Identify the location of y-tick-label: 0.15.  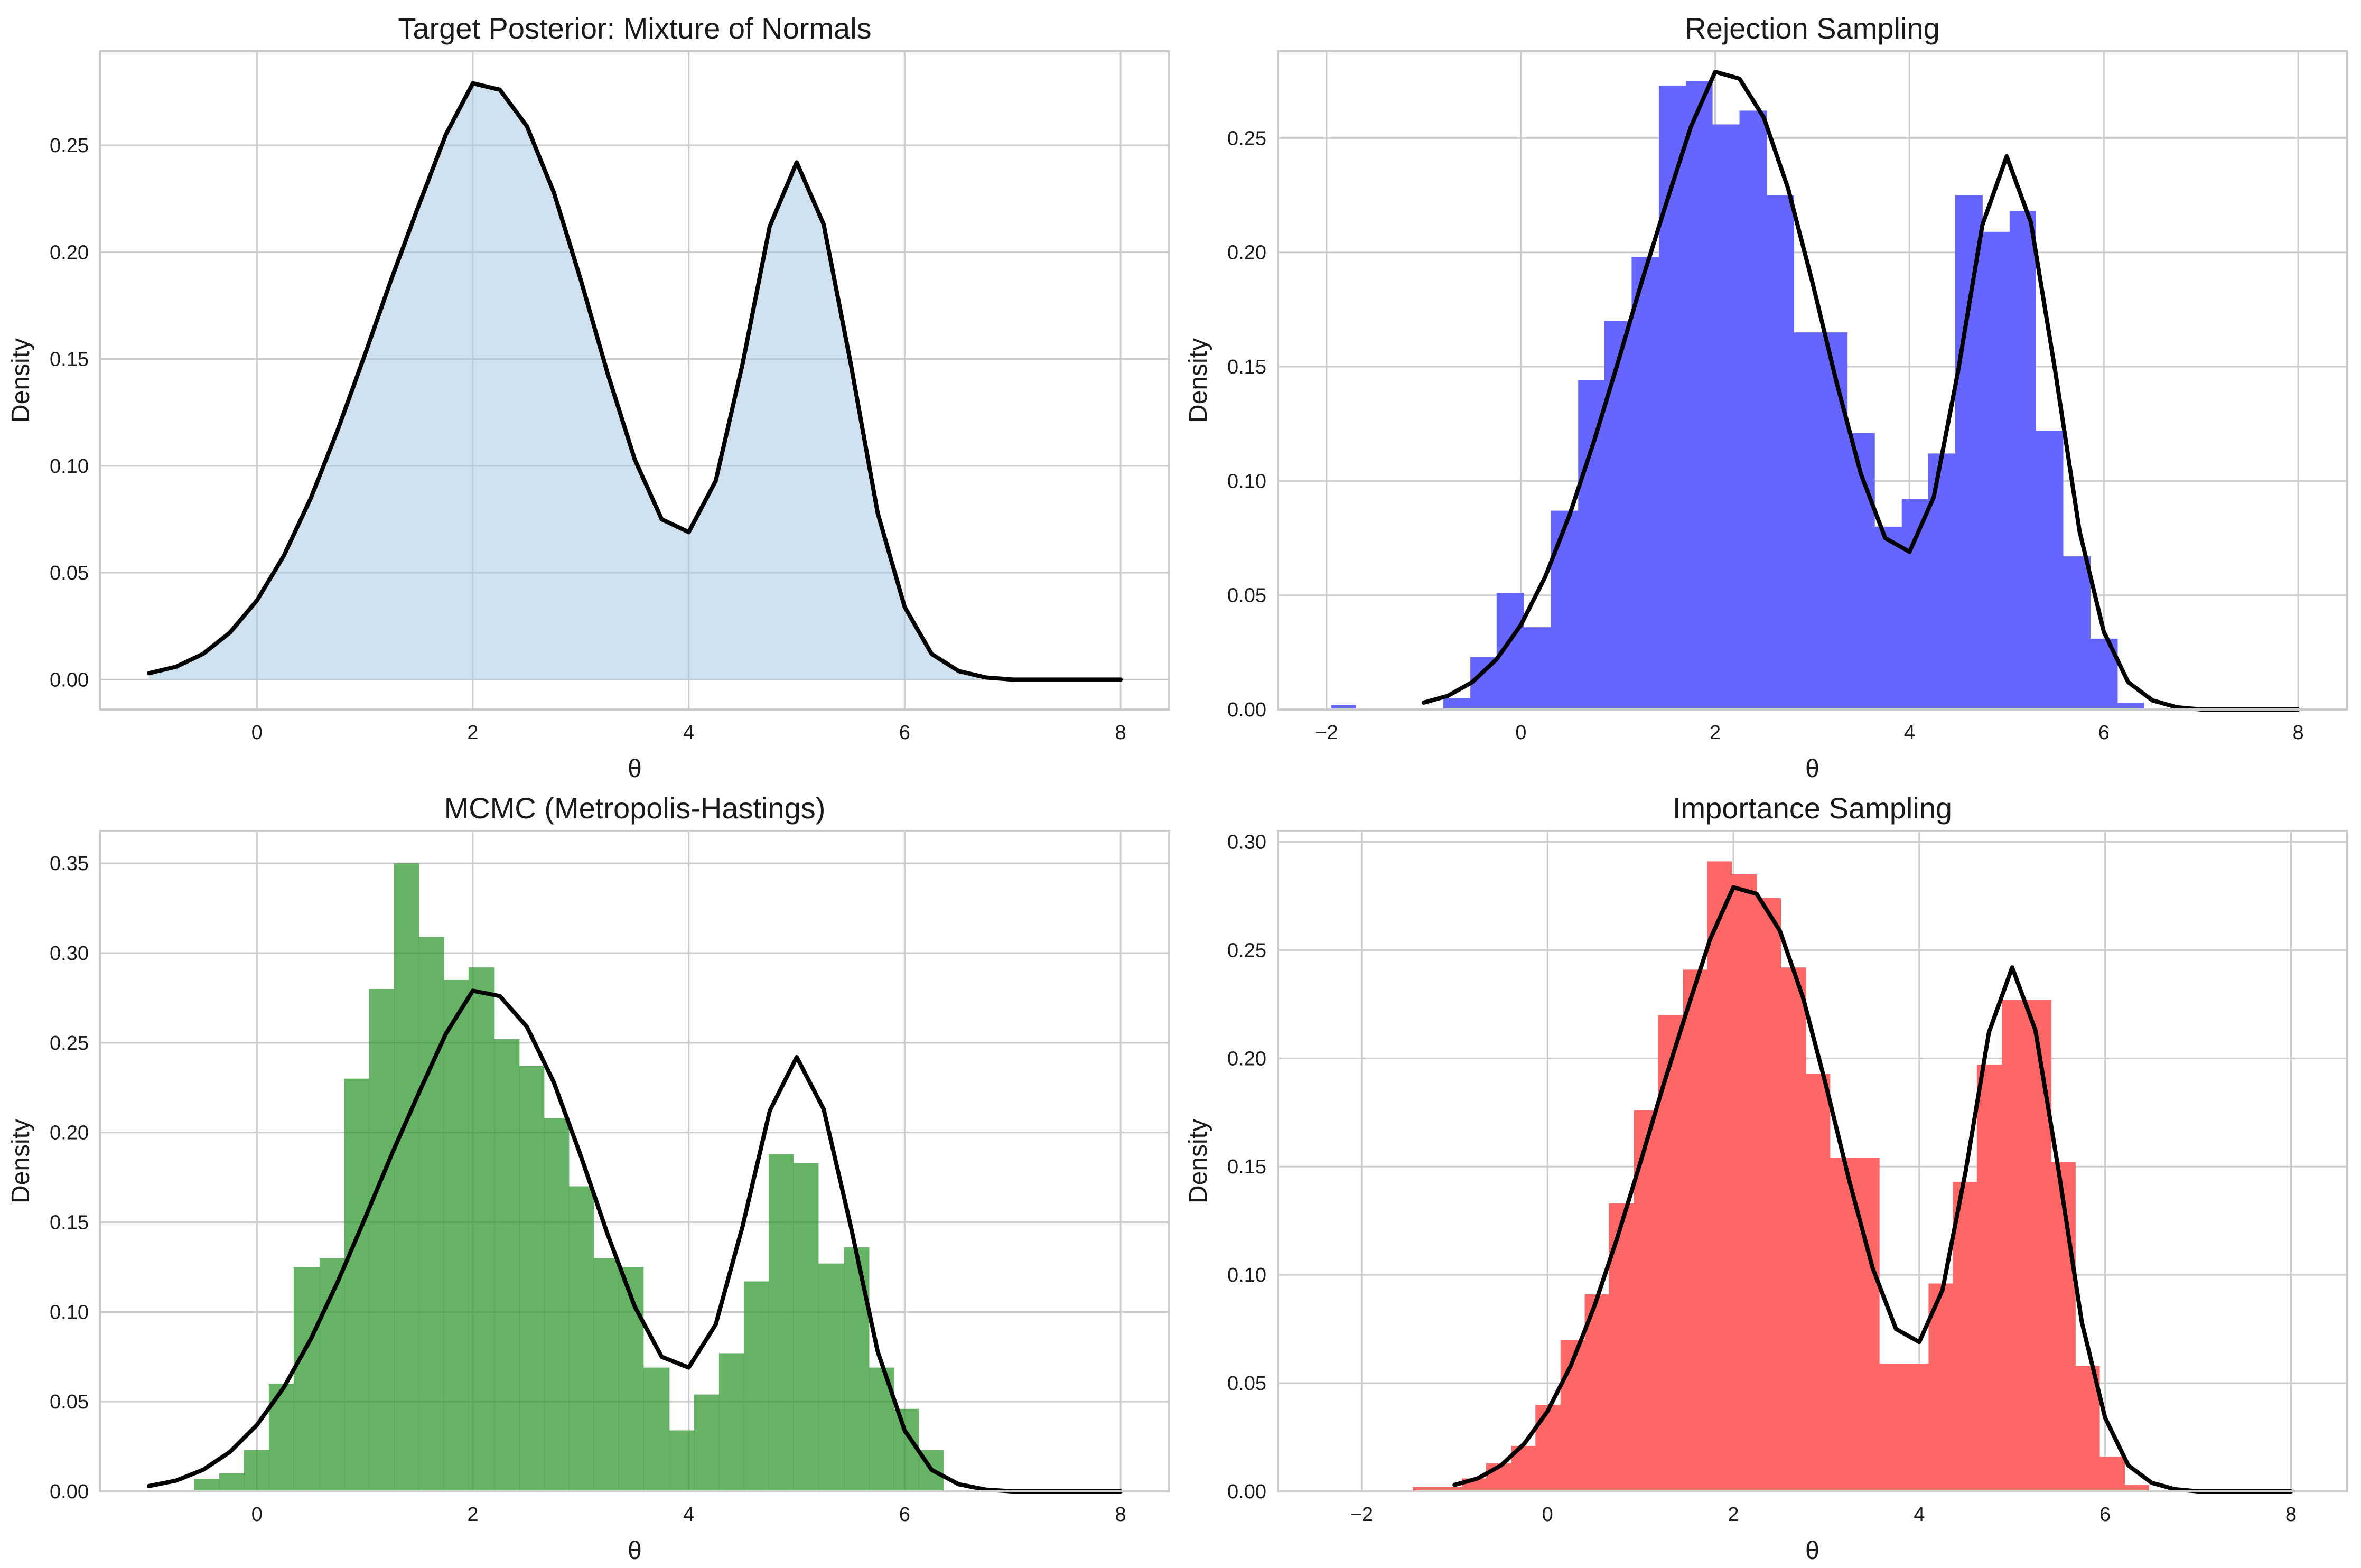
(1246, 367).